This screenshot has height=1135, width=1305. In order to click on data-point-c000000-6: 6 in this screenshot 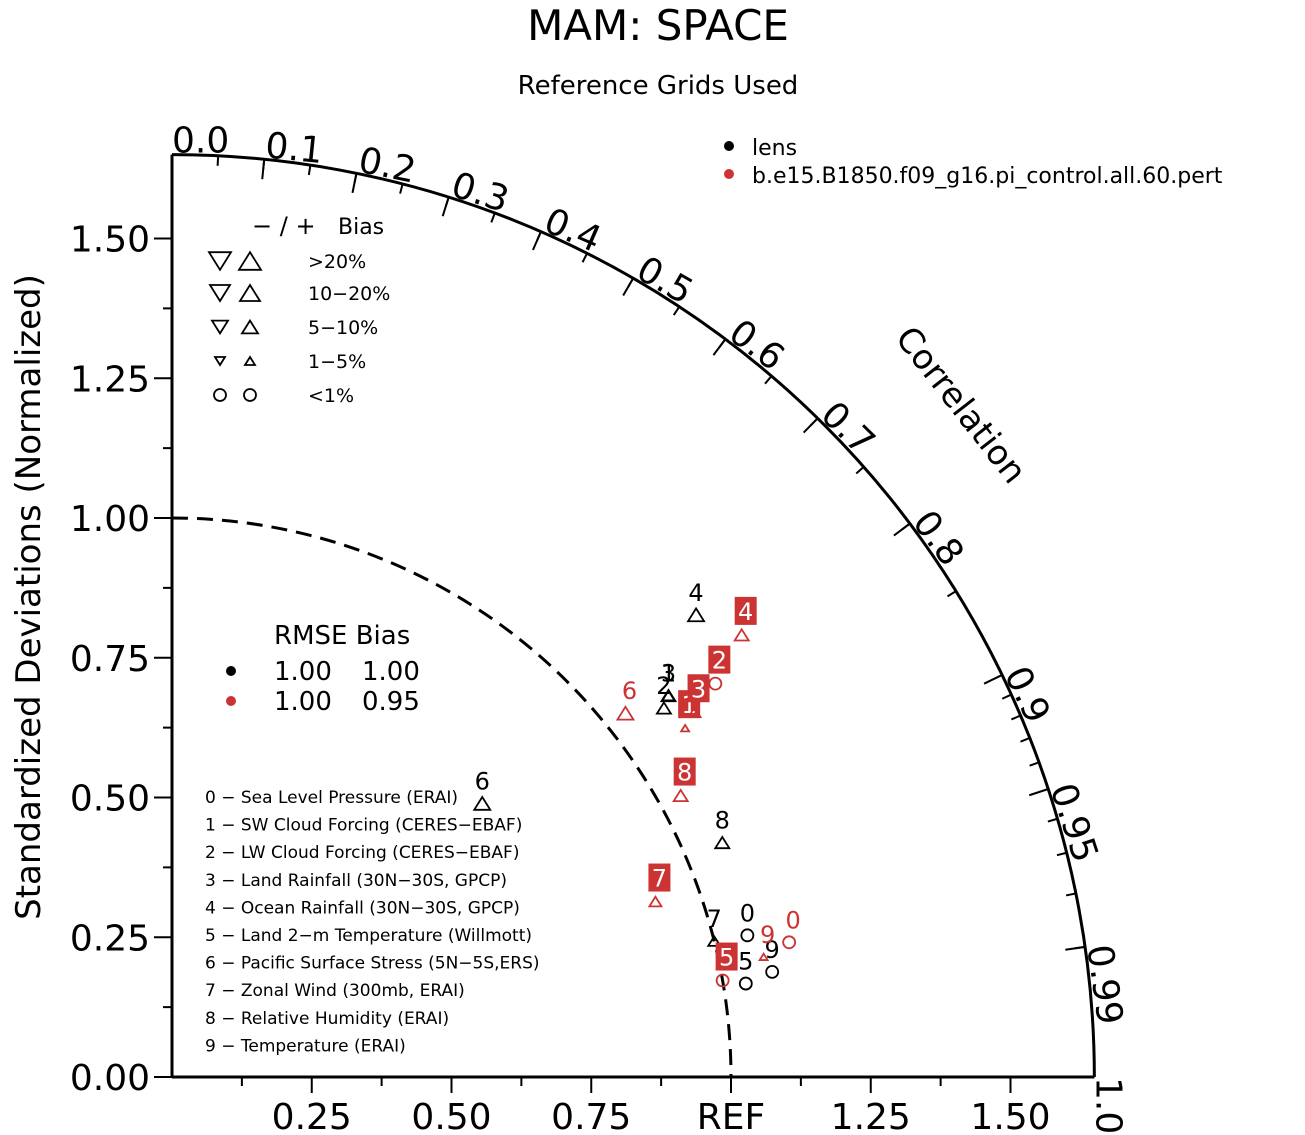, I will do `click(482, 789)`.